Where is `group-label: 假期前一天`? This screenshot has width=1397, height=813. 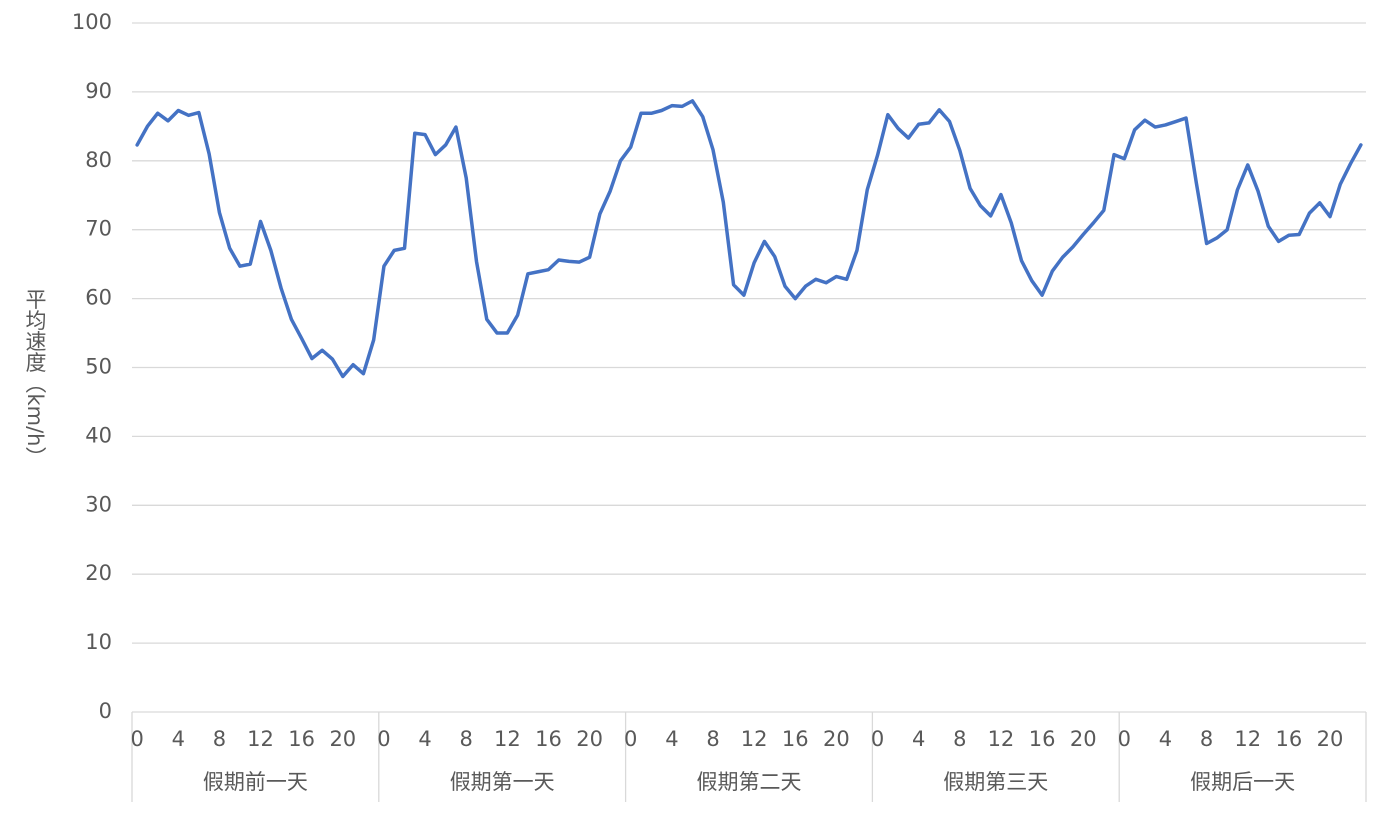 group-label: 假期前一天 is located at coordinates (255, 782).